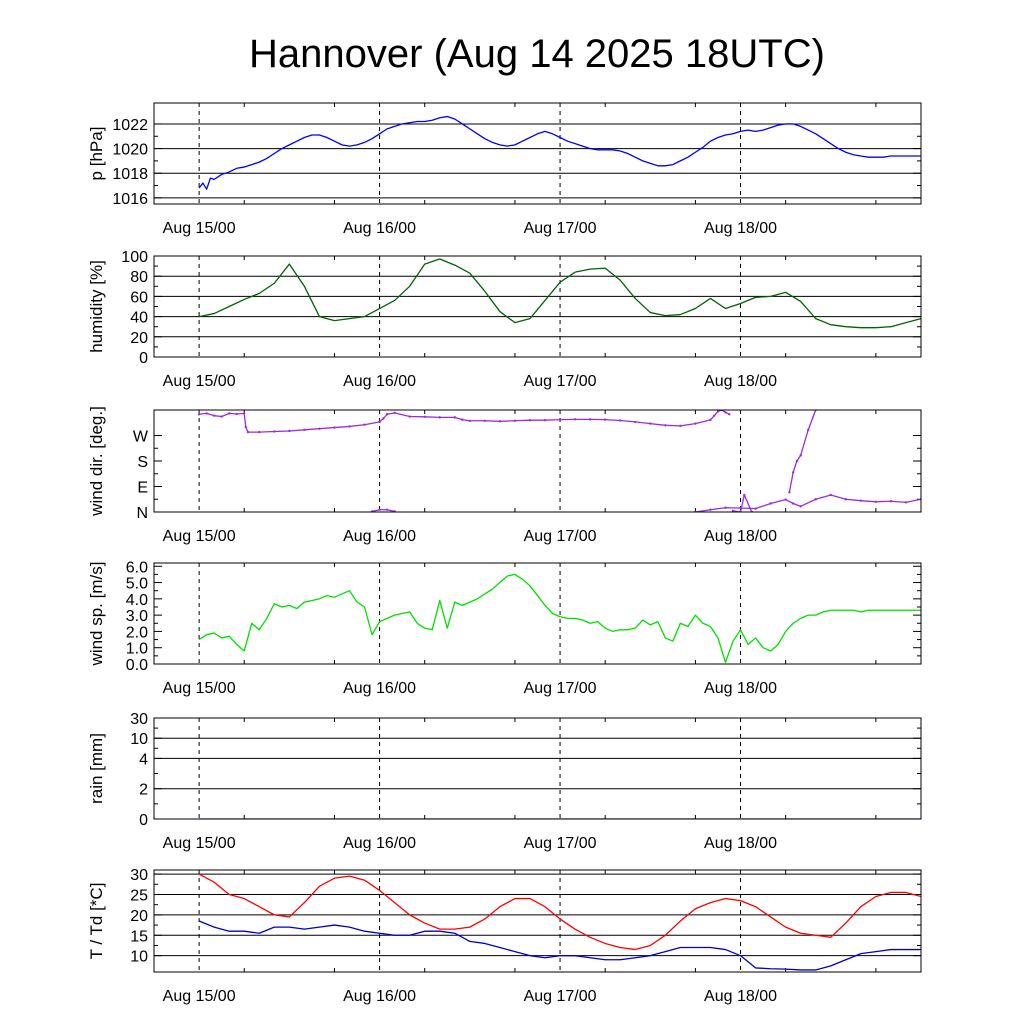 The height and width of the screenshot is (1024, 1024). What do you see at coordinates (130, 174) in the screenshot?
I see `y-tick-label: 1018` at bounding box center [130, 174].